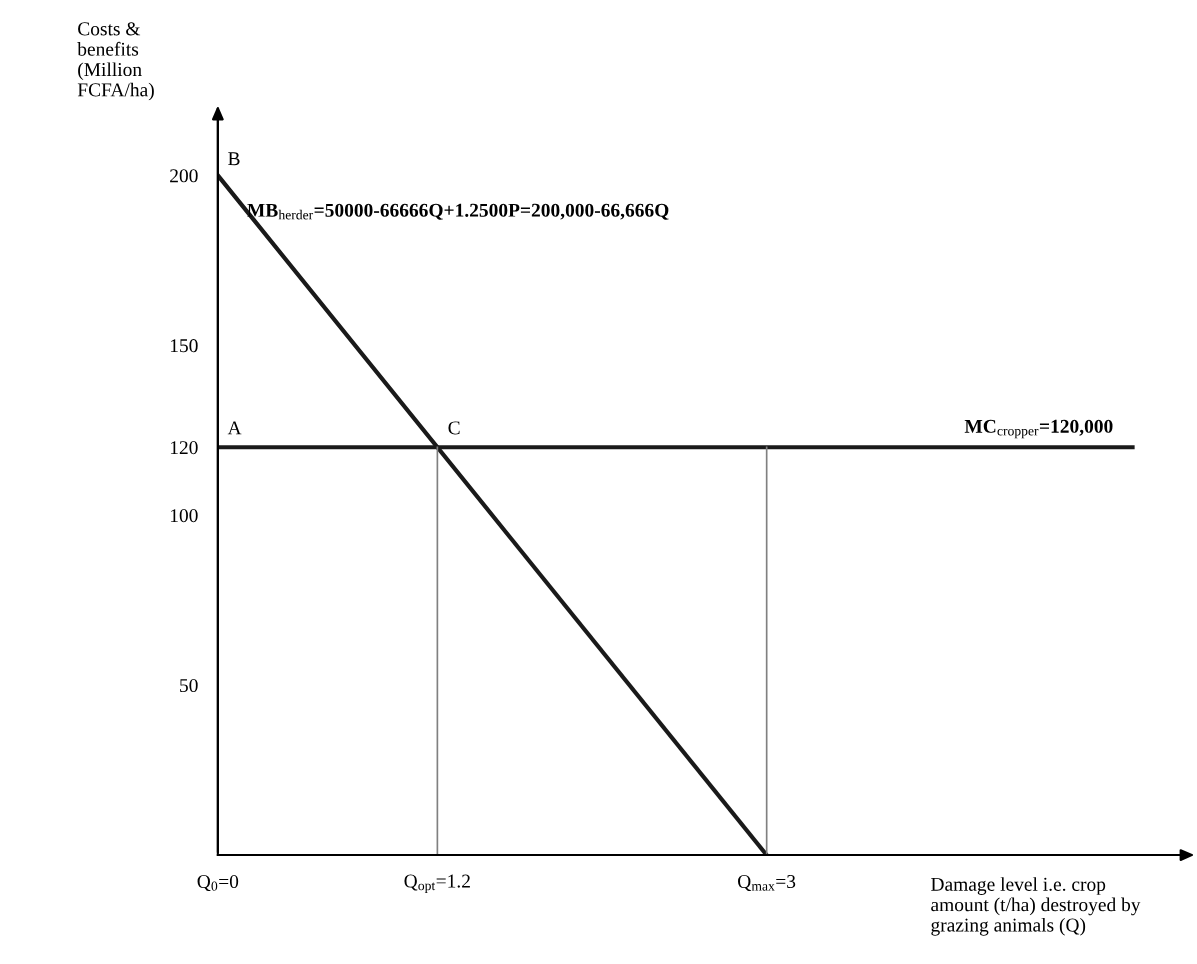 The width and height of the screenshot is (1197, 964). What do you see at coordinates (115, 61) in the screenshot?
I see `y-axis-title: Costs & benefits (Million FCFA/ha)` at bounding box center [115, 61].